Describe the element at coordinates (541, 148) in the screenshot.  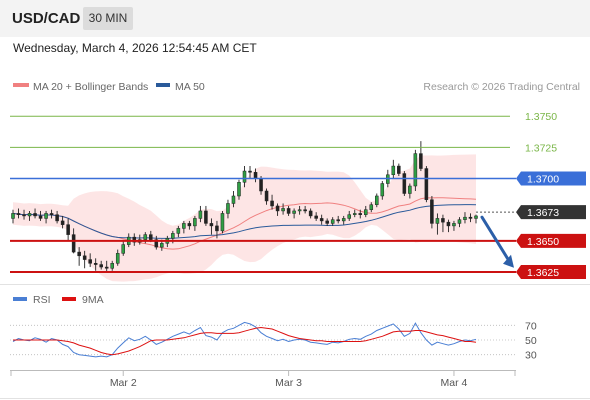
I see `level-label: 1.3725` at that location.